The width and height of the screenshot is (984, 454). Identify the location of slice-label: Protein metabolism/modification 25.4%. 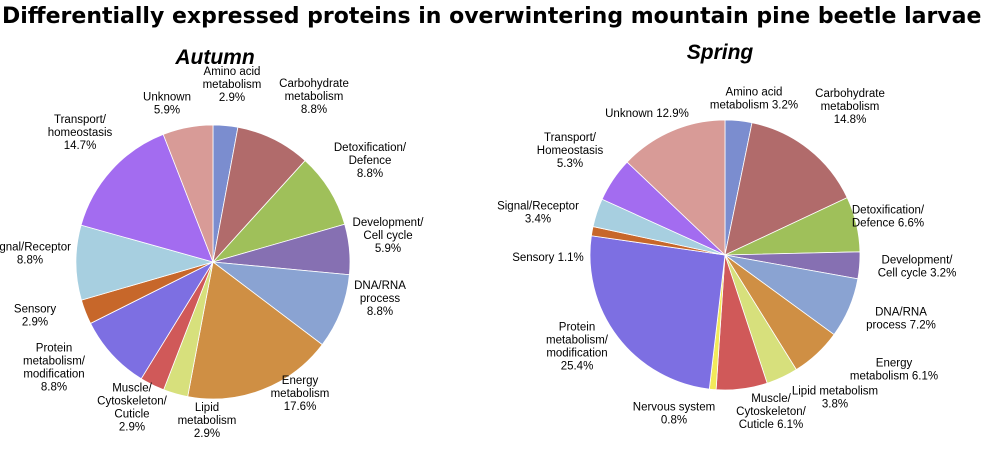
(577, 347).